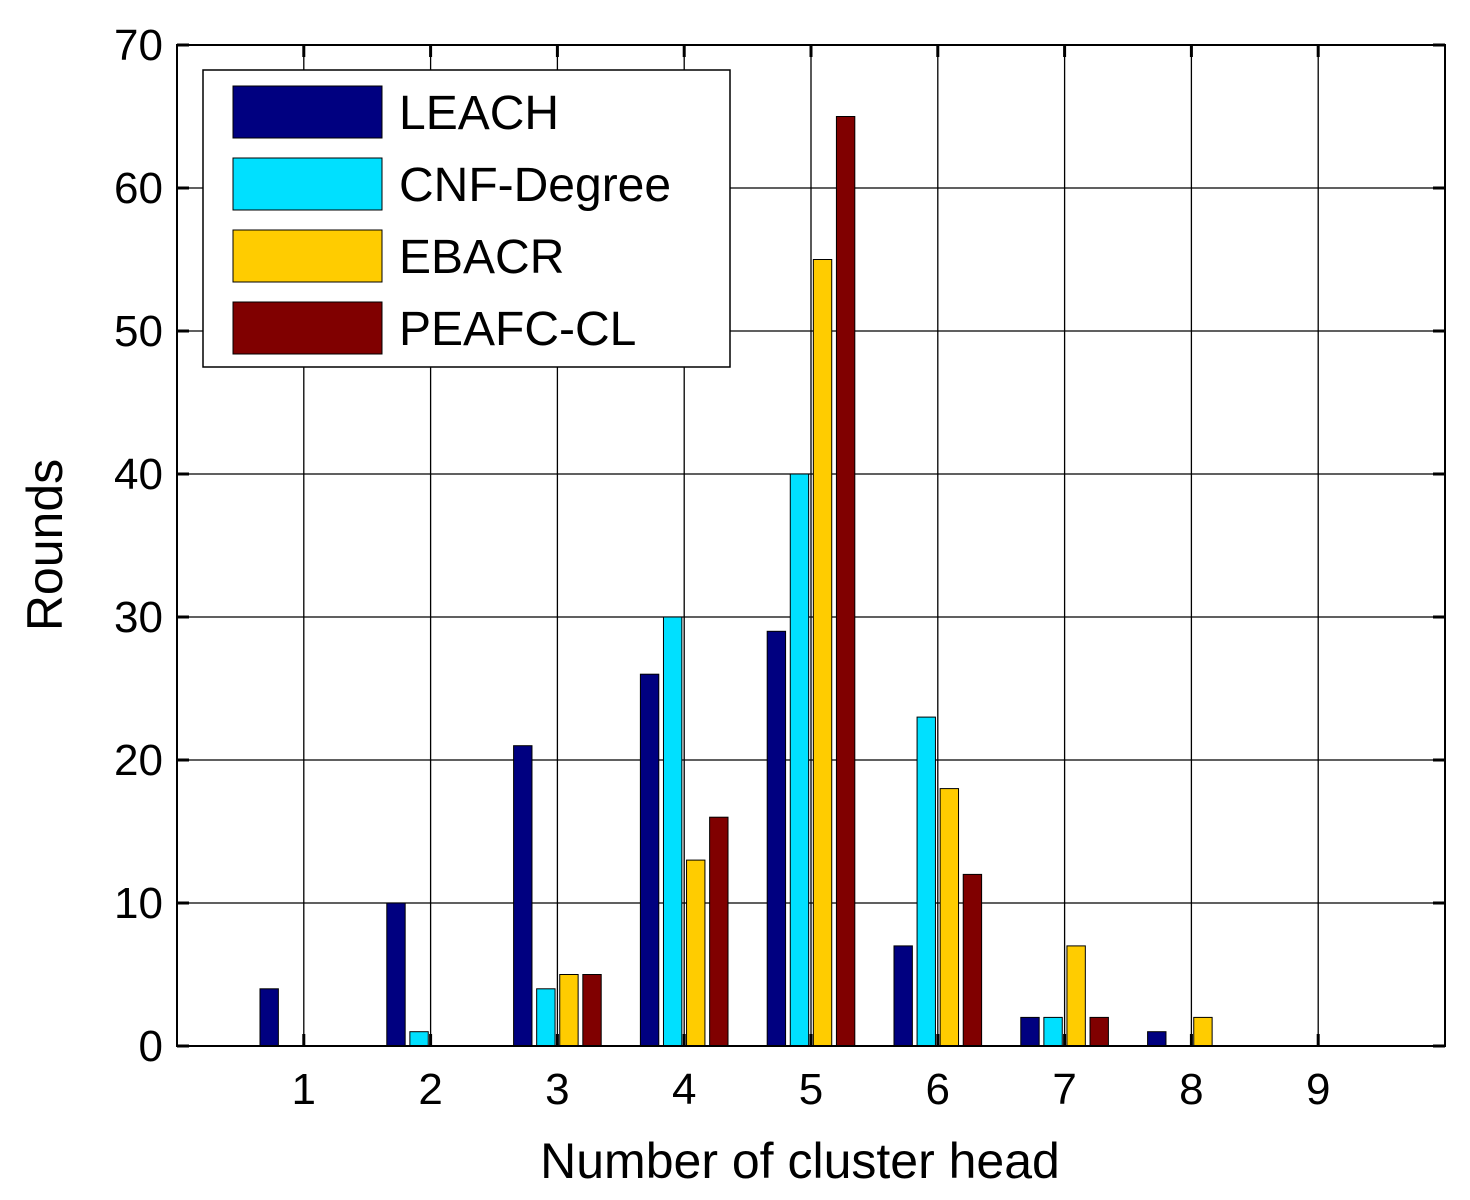 The width and height of the screenshot is (1470, 1200). What do you see at coordinates (938, 1089) in the screenshot?
I see `x-tick-label: 6` at bounding box center [938, 1089].